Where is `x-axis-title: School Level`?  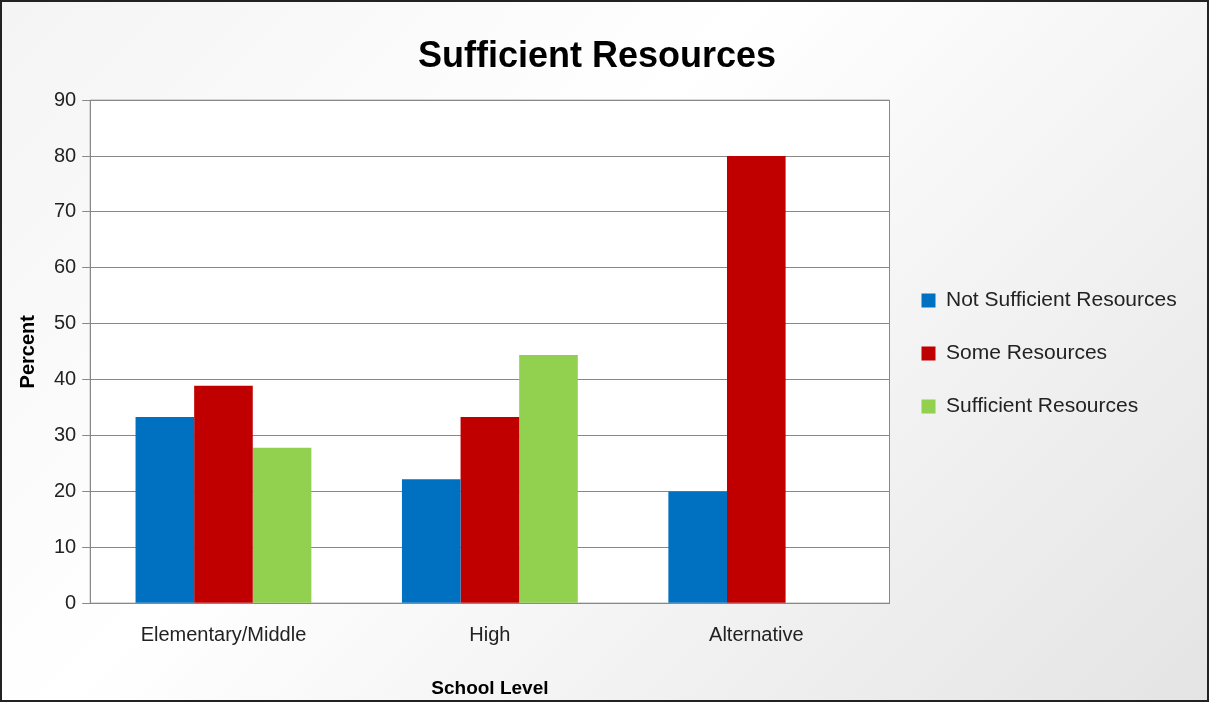
x-axis-title: School Level is located at coordinates (490, 687).